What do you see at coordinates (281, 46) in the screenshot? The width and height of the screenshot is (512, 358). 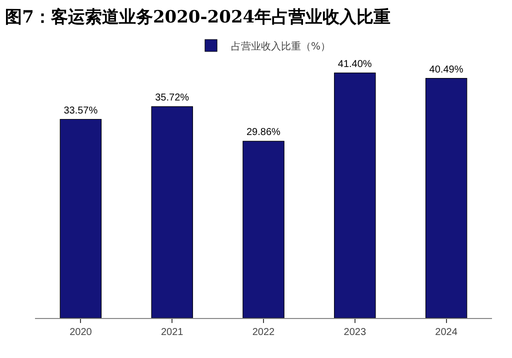 I see `legend-label: 占营业收入比重（%）` at bounding box center [281, 46].